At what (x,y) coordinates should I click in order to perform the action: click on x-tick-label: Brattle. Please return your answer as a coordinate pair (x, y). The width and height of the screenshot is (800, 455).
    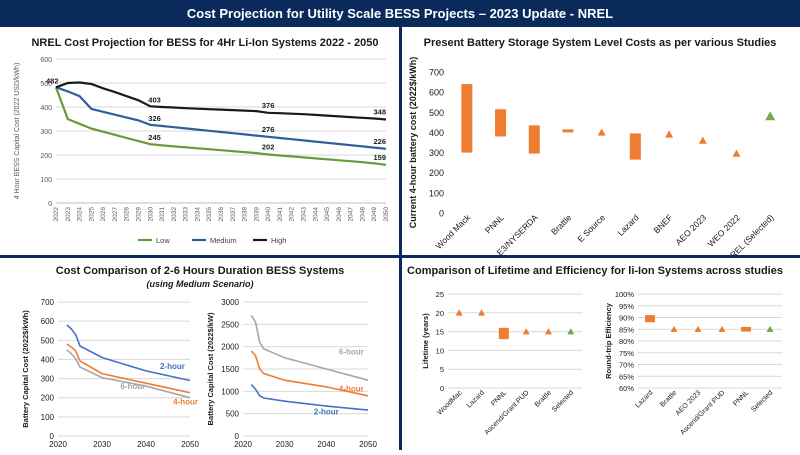
    Looking at the image, I should click on (668, 398).